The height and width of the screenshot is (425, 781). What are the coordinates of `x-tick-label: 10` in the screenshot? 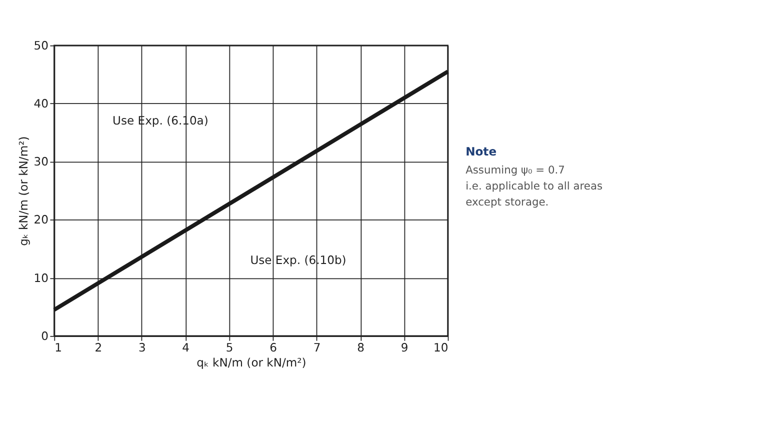 It's located at (441, 347).